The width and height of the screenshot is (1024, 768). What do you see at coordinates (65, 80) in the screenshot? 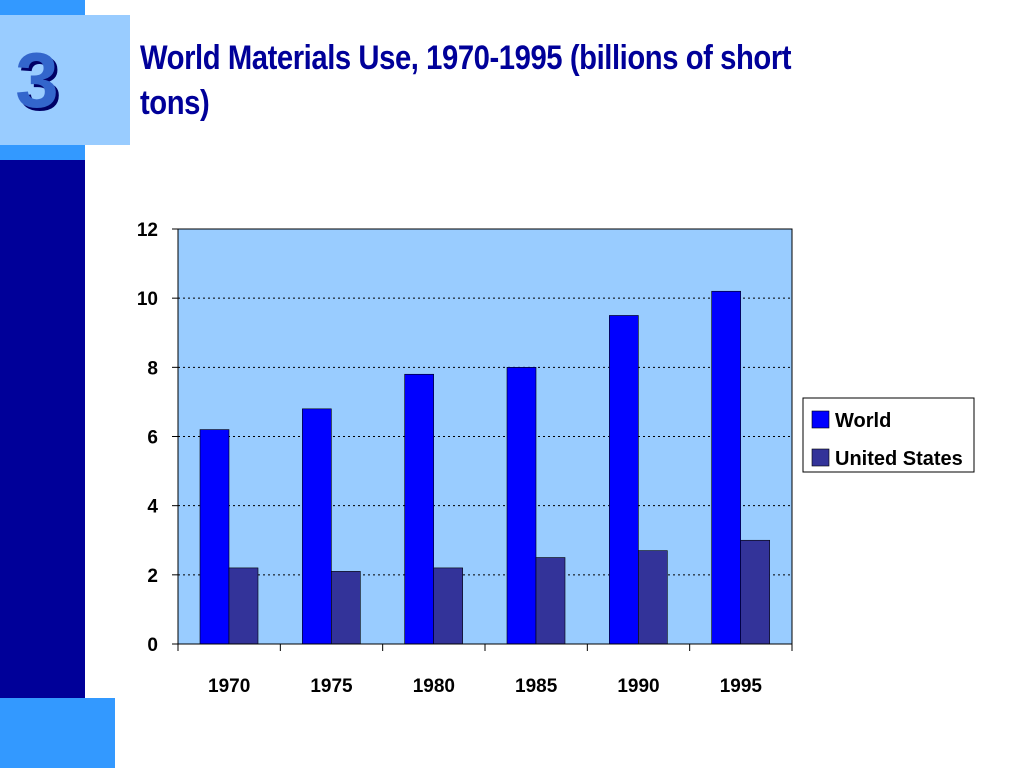
I see `slide-number-box` at bounding box center [65, 80].